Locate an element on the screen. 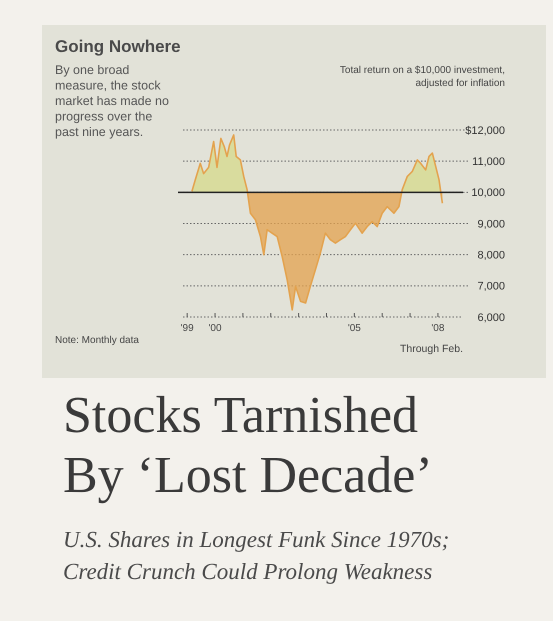 This screenshot has height=621, width=553. y-tick-label: $12,000 is located at coordinates (485, 130).